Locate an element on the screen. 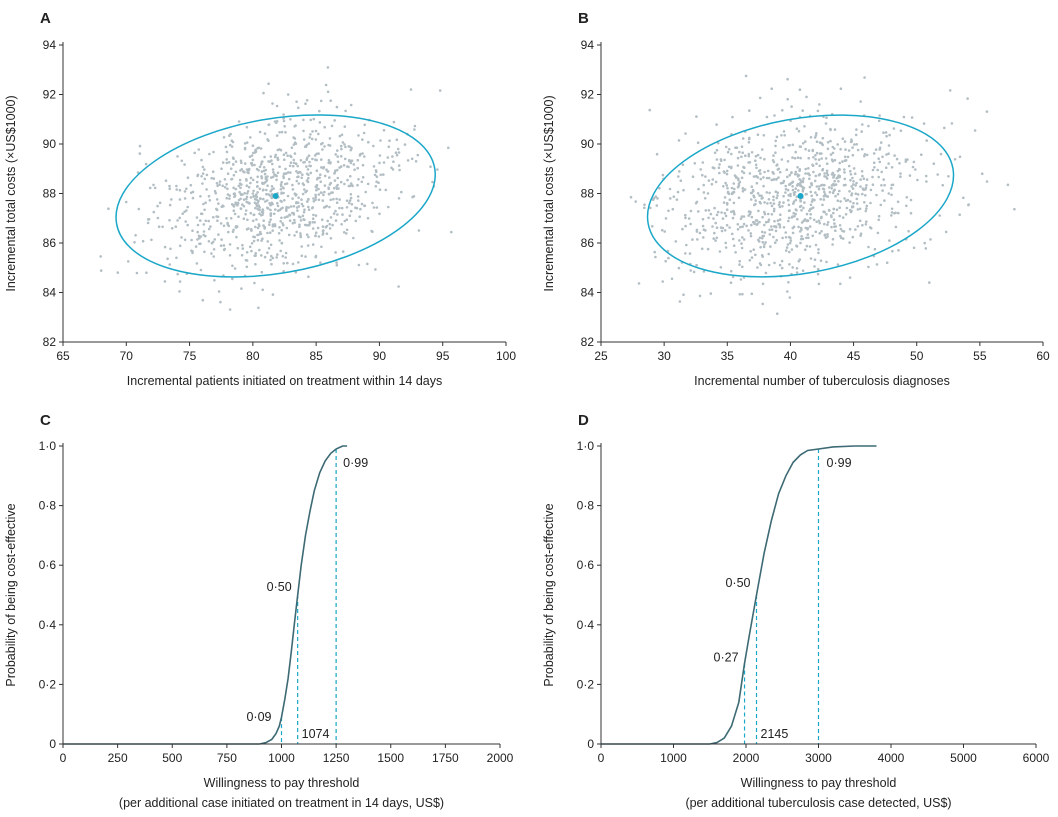 The width and height of the screenshot is (1058, 817). confidence-ellipse is located at coordinates (800, 196).